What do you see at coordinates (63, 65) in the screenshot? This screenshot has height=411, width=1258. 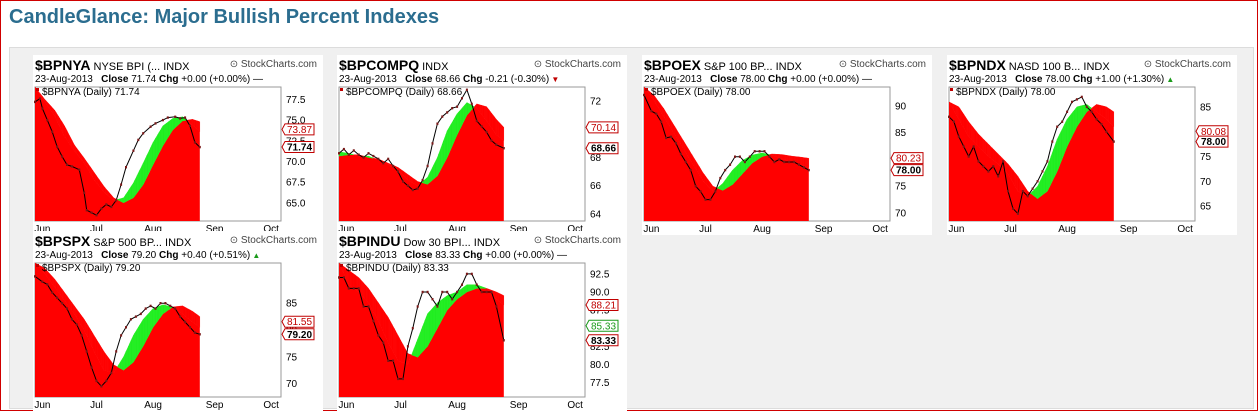 I see `symbol-label: $BPNYA` at bounding box center [63, 65].